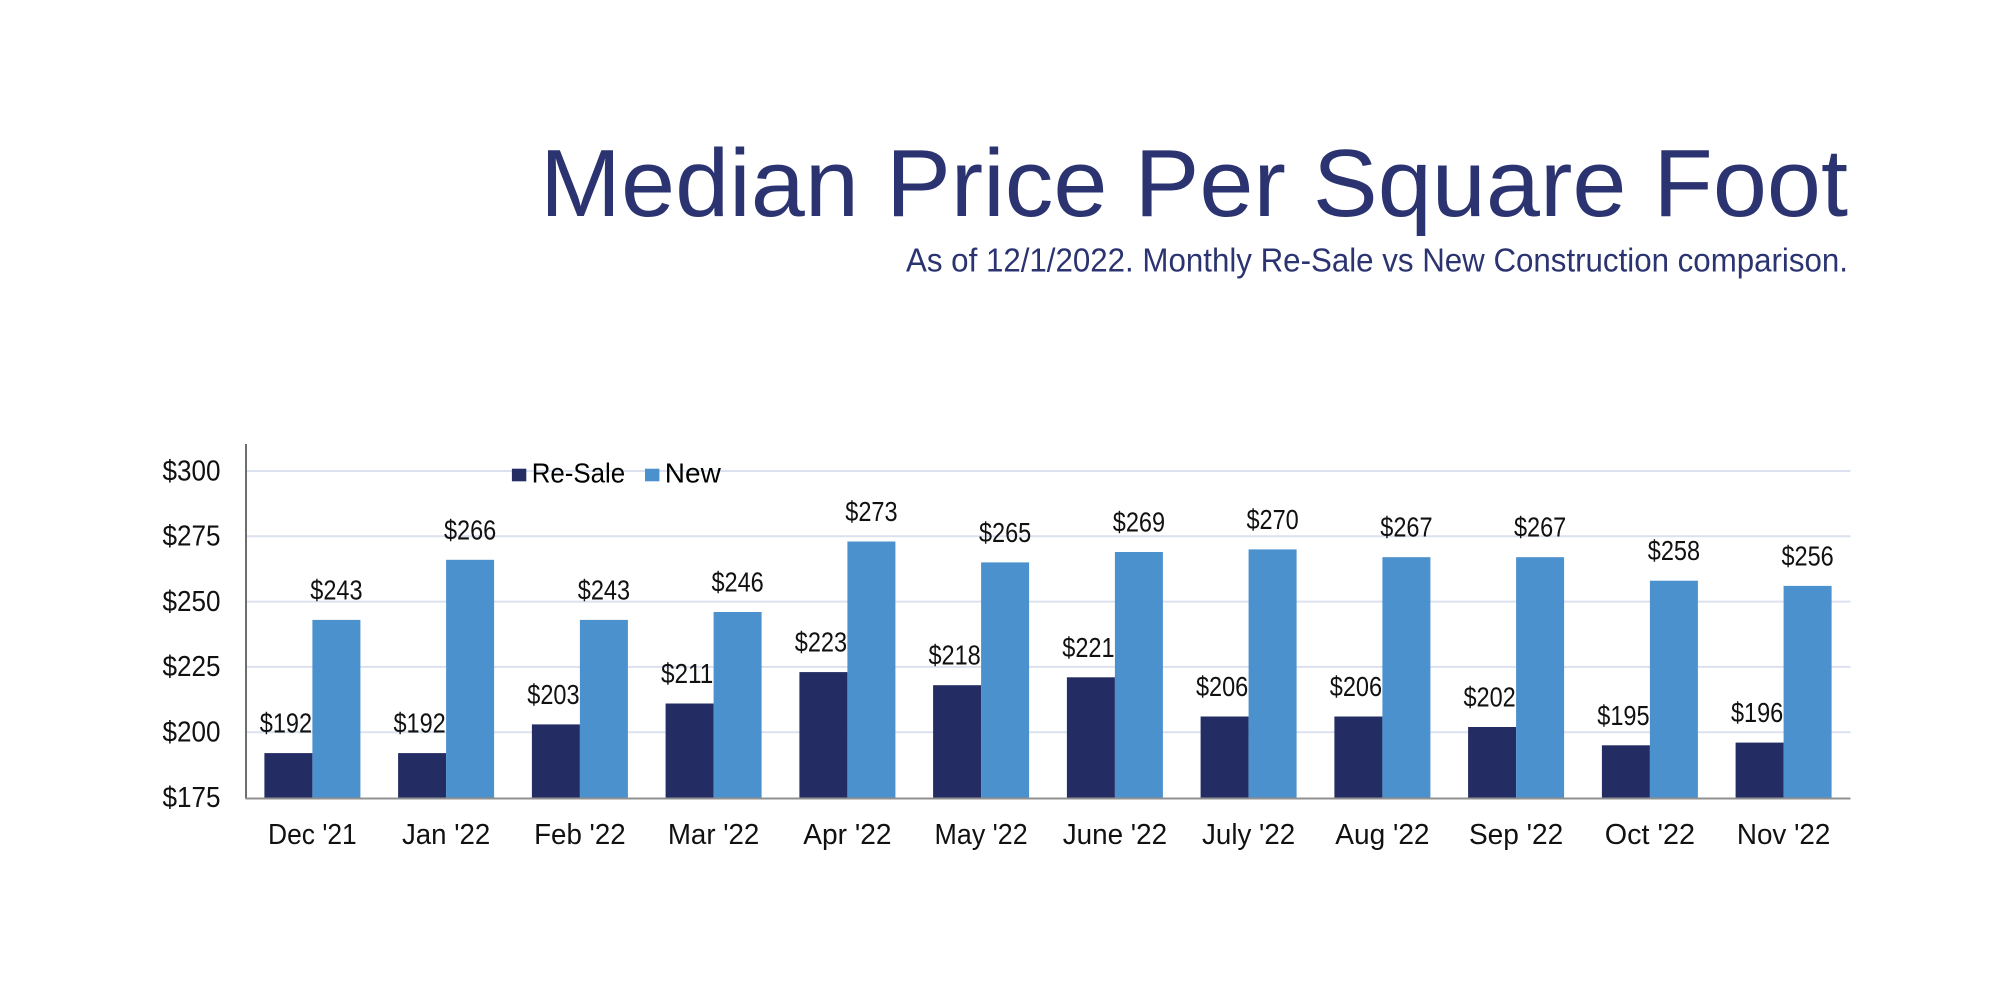  What do you see at coordinates (312, 835) in the screenshot?
I see `svg-text: Dec '21` at bounding box center [312, 835].